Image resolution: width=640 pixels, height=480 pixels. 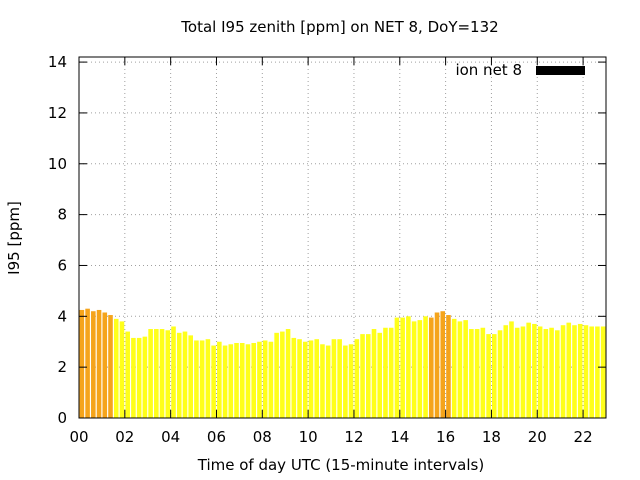 I want to click on chart-title: Total I95 zenith [ppm] on NET 8, DoY=132, so click(x=339, y=27).